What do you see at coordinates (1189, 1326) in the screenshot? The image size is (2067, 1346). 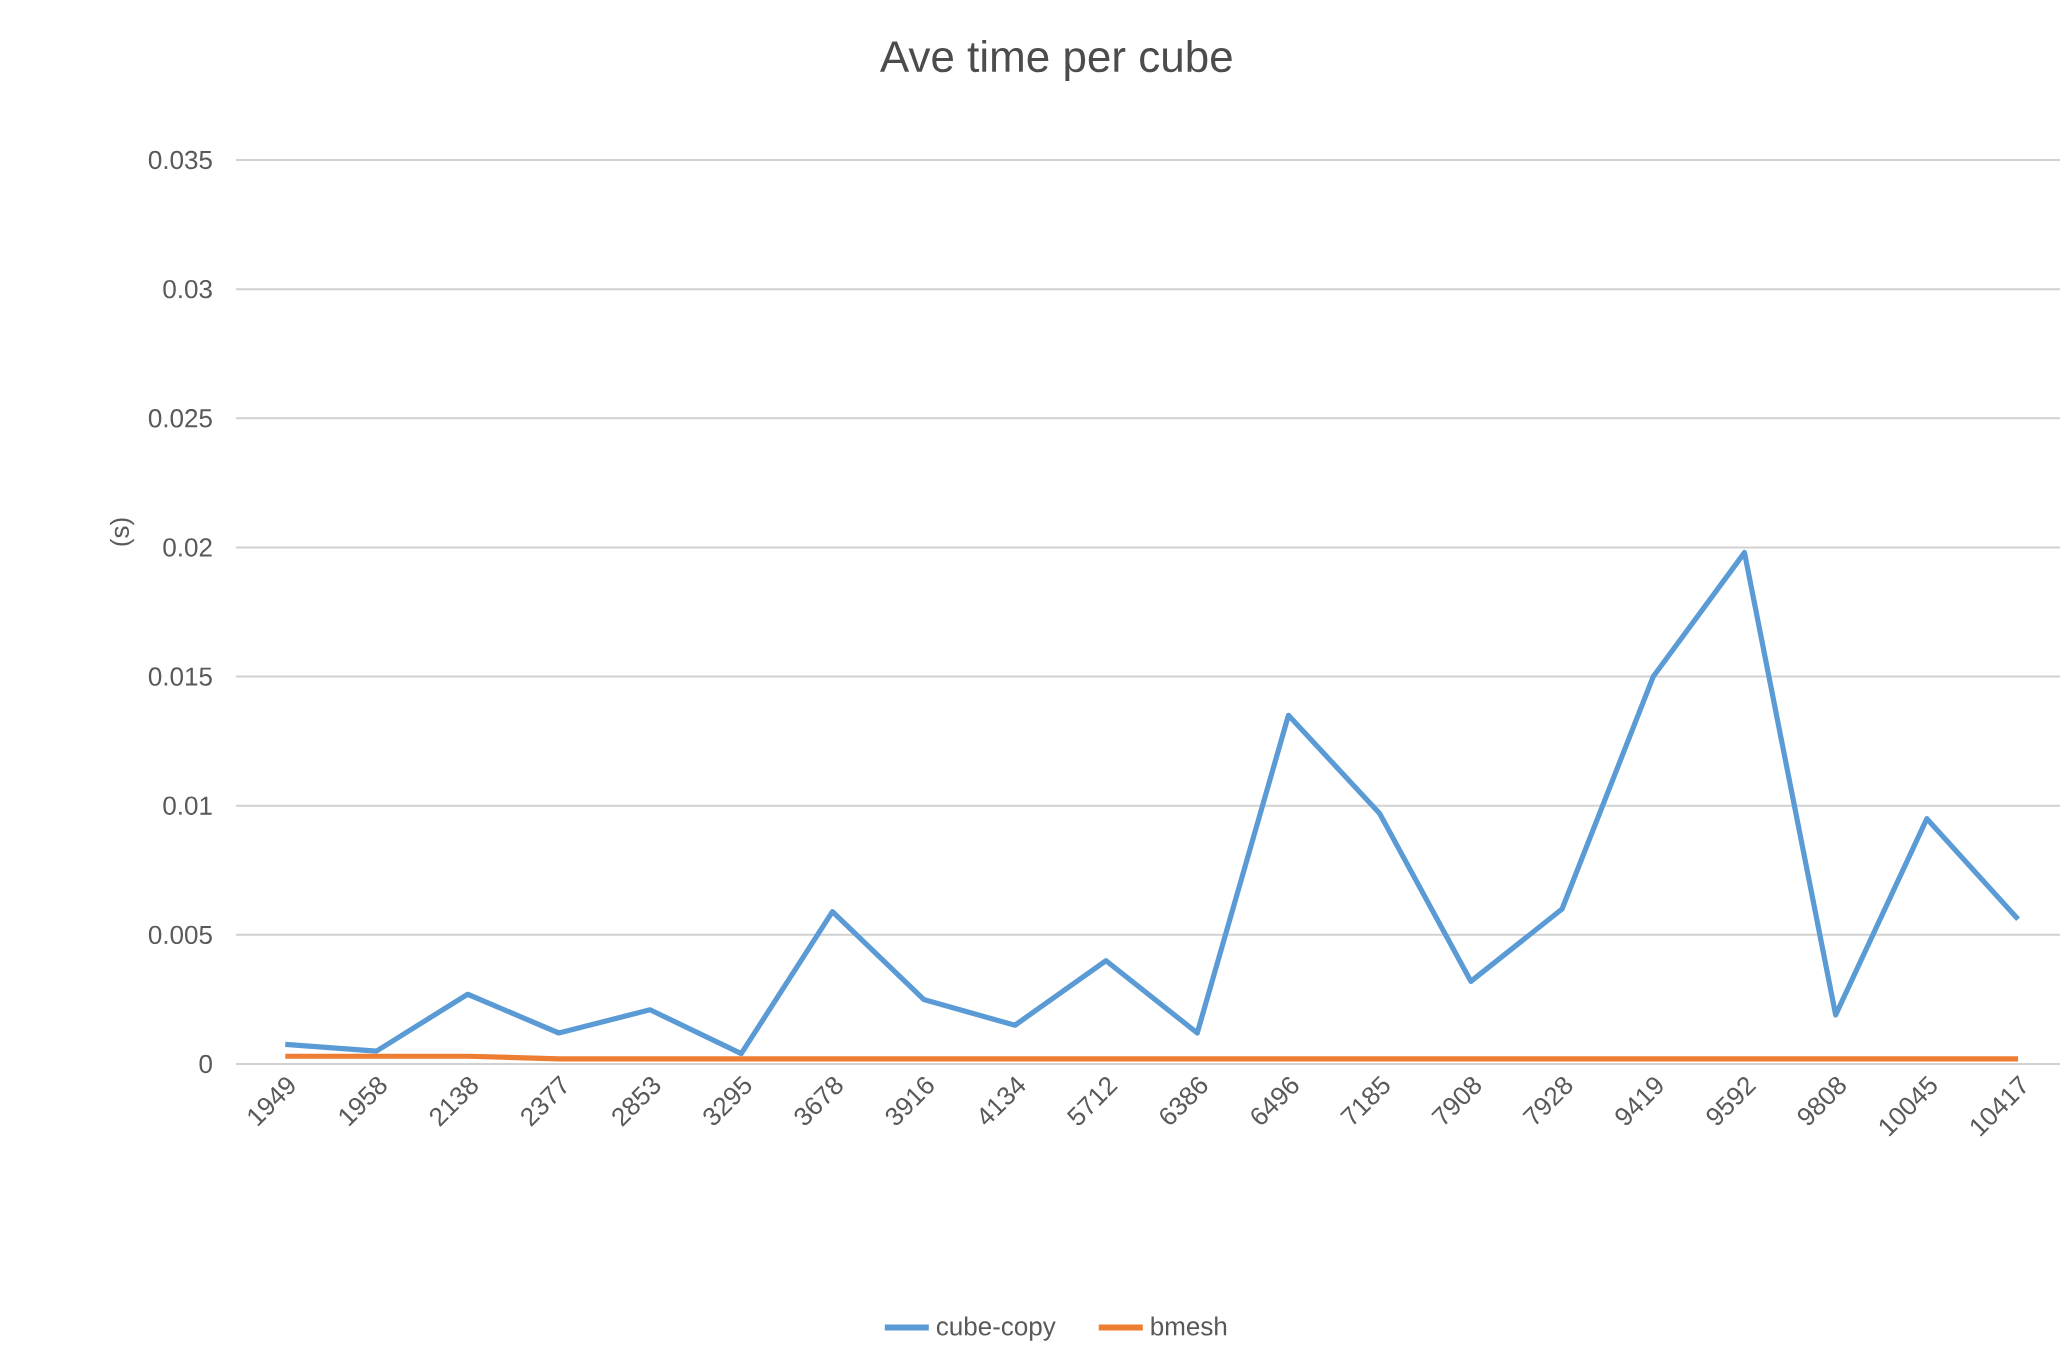 I see `legend-label: bmesh` at bounding box center [1189, 1326].